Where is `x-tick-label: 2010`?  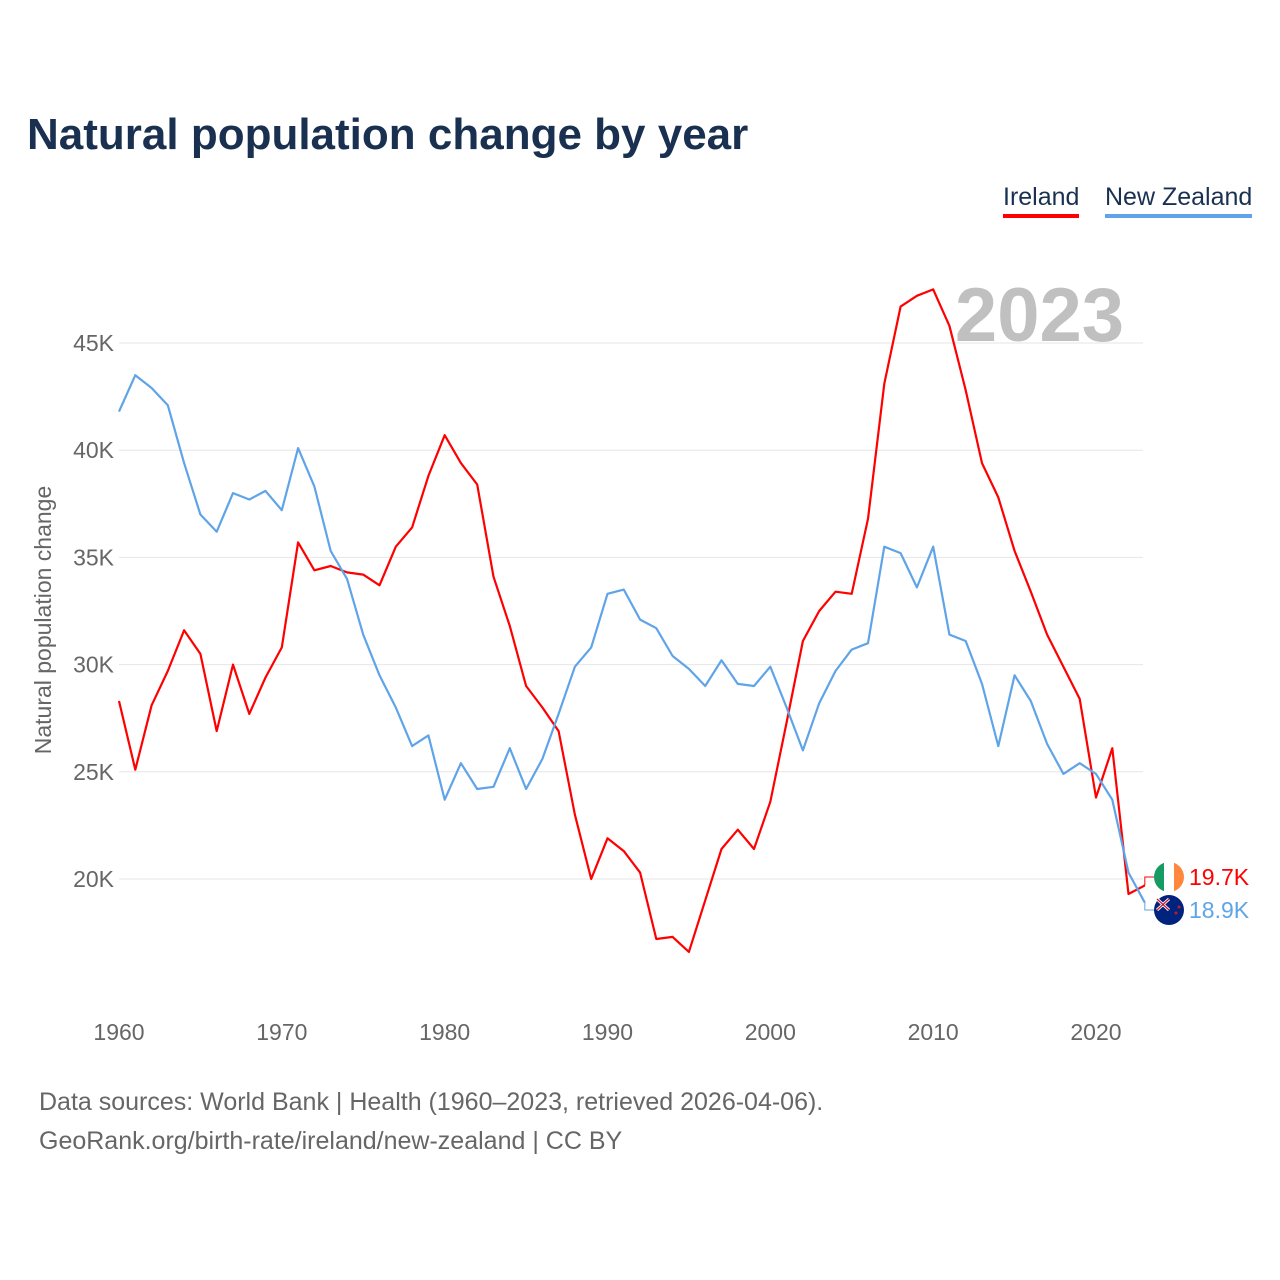
x-tick-label: 2010 is located at coordinates (933, 1032).